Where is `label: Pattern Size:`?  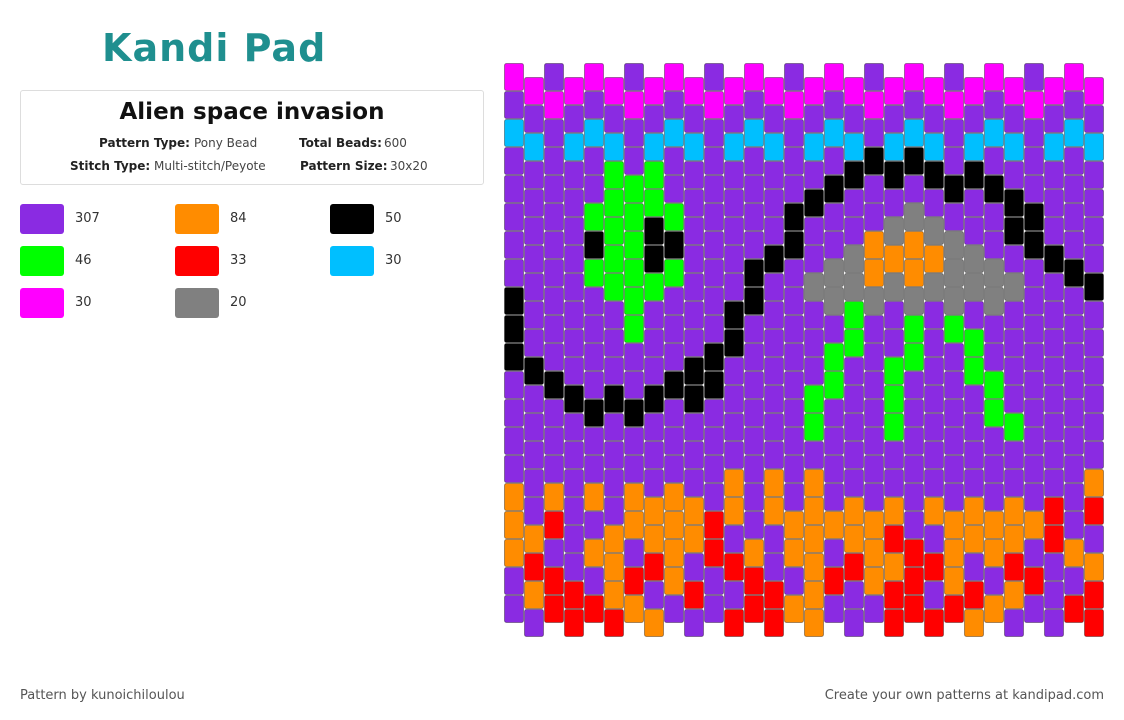 label: Pattern Size: is located at coordinates (344, 166).